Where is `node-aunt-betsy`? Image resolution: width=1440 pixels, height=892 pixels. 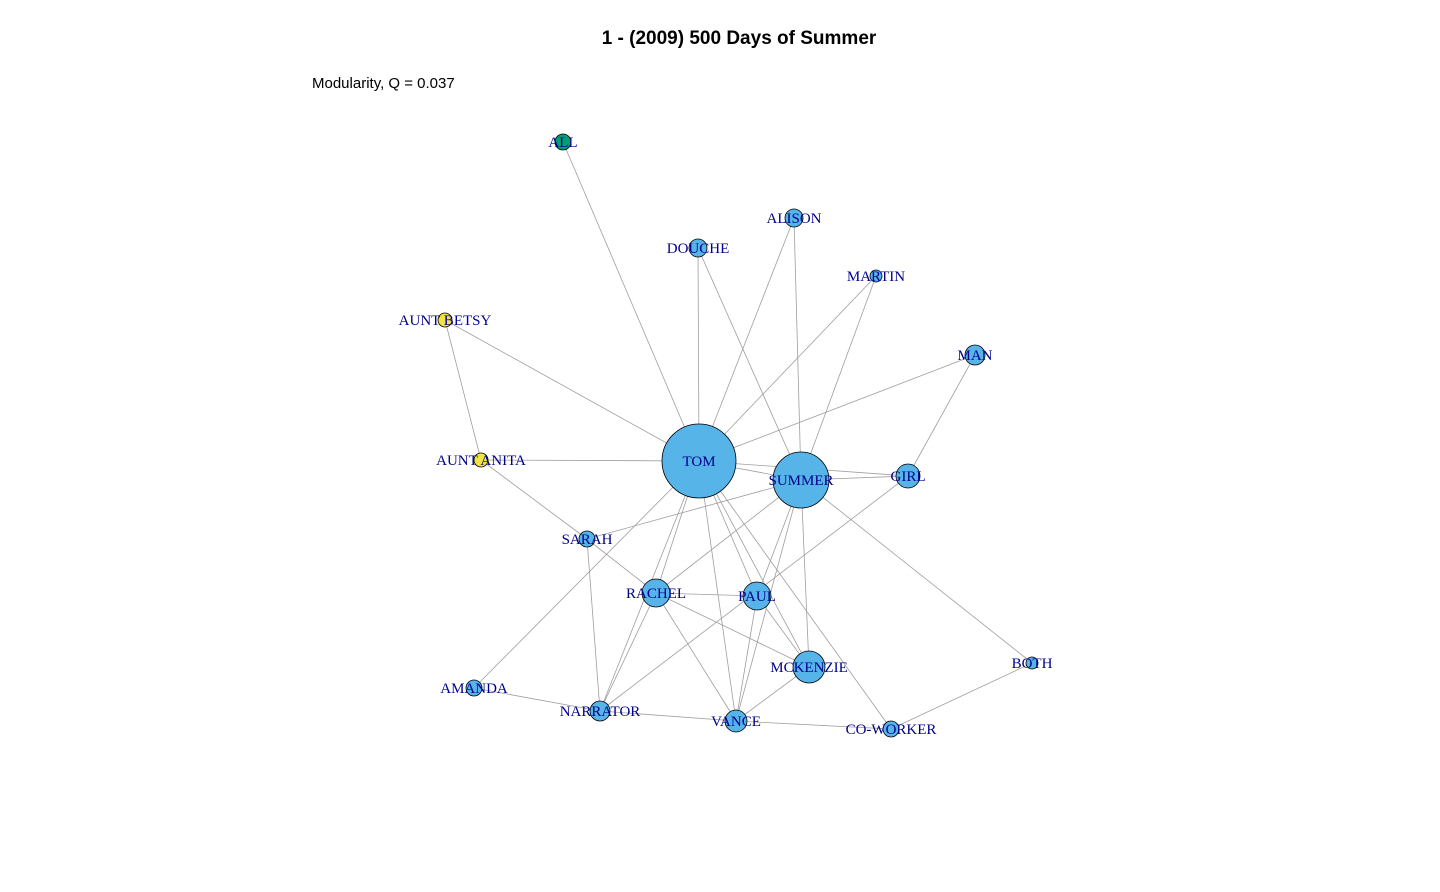
node-aunt-betsy is located at coordinates (445, 320).